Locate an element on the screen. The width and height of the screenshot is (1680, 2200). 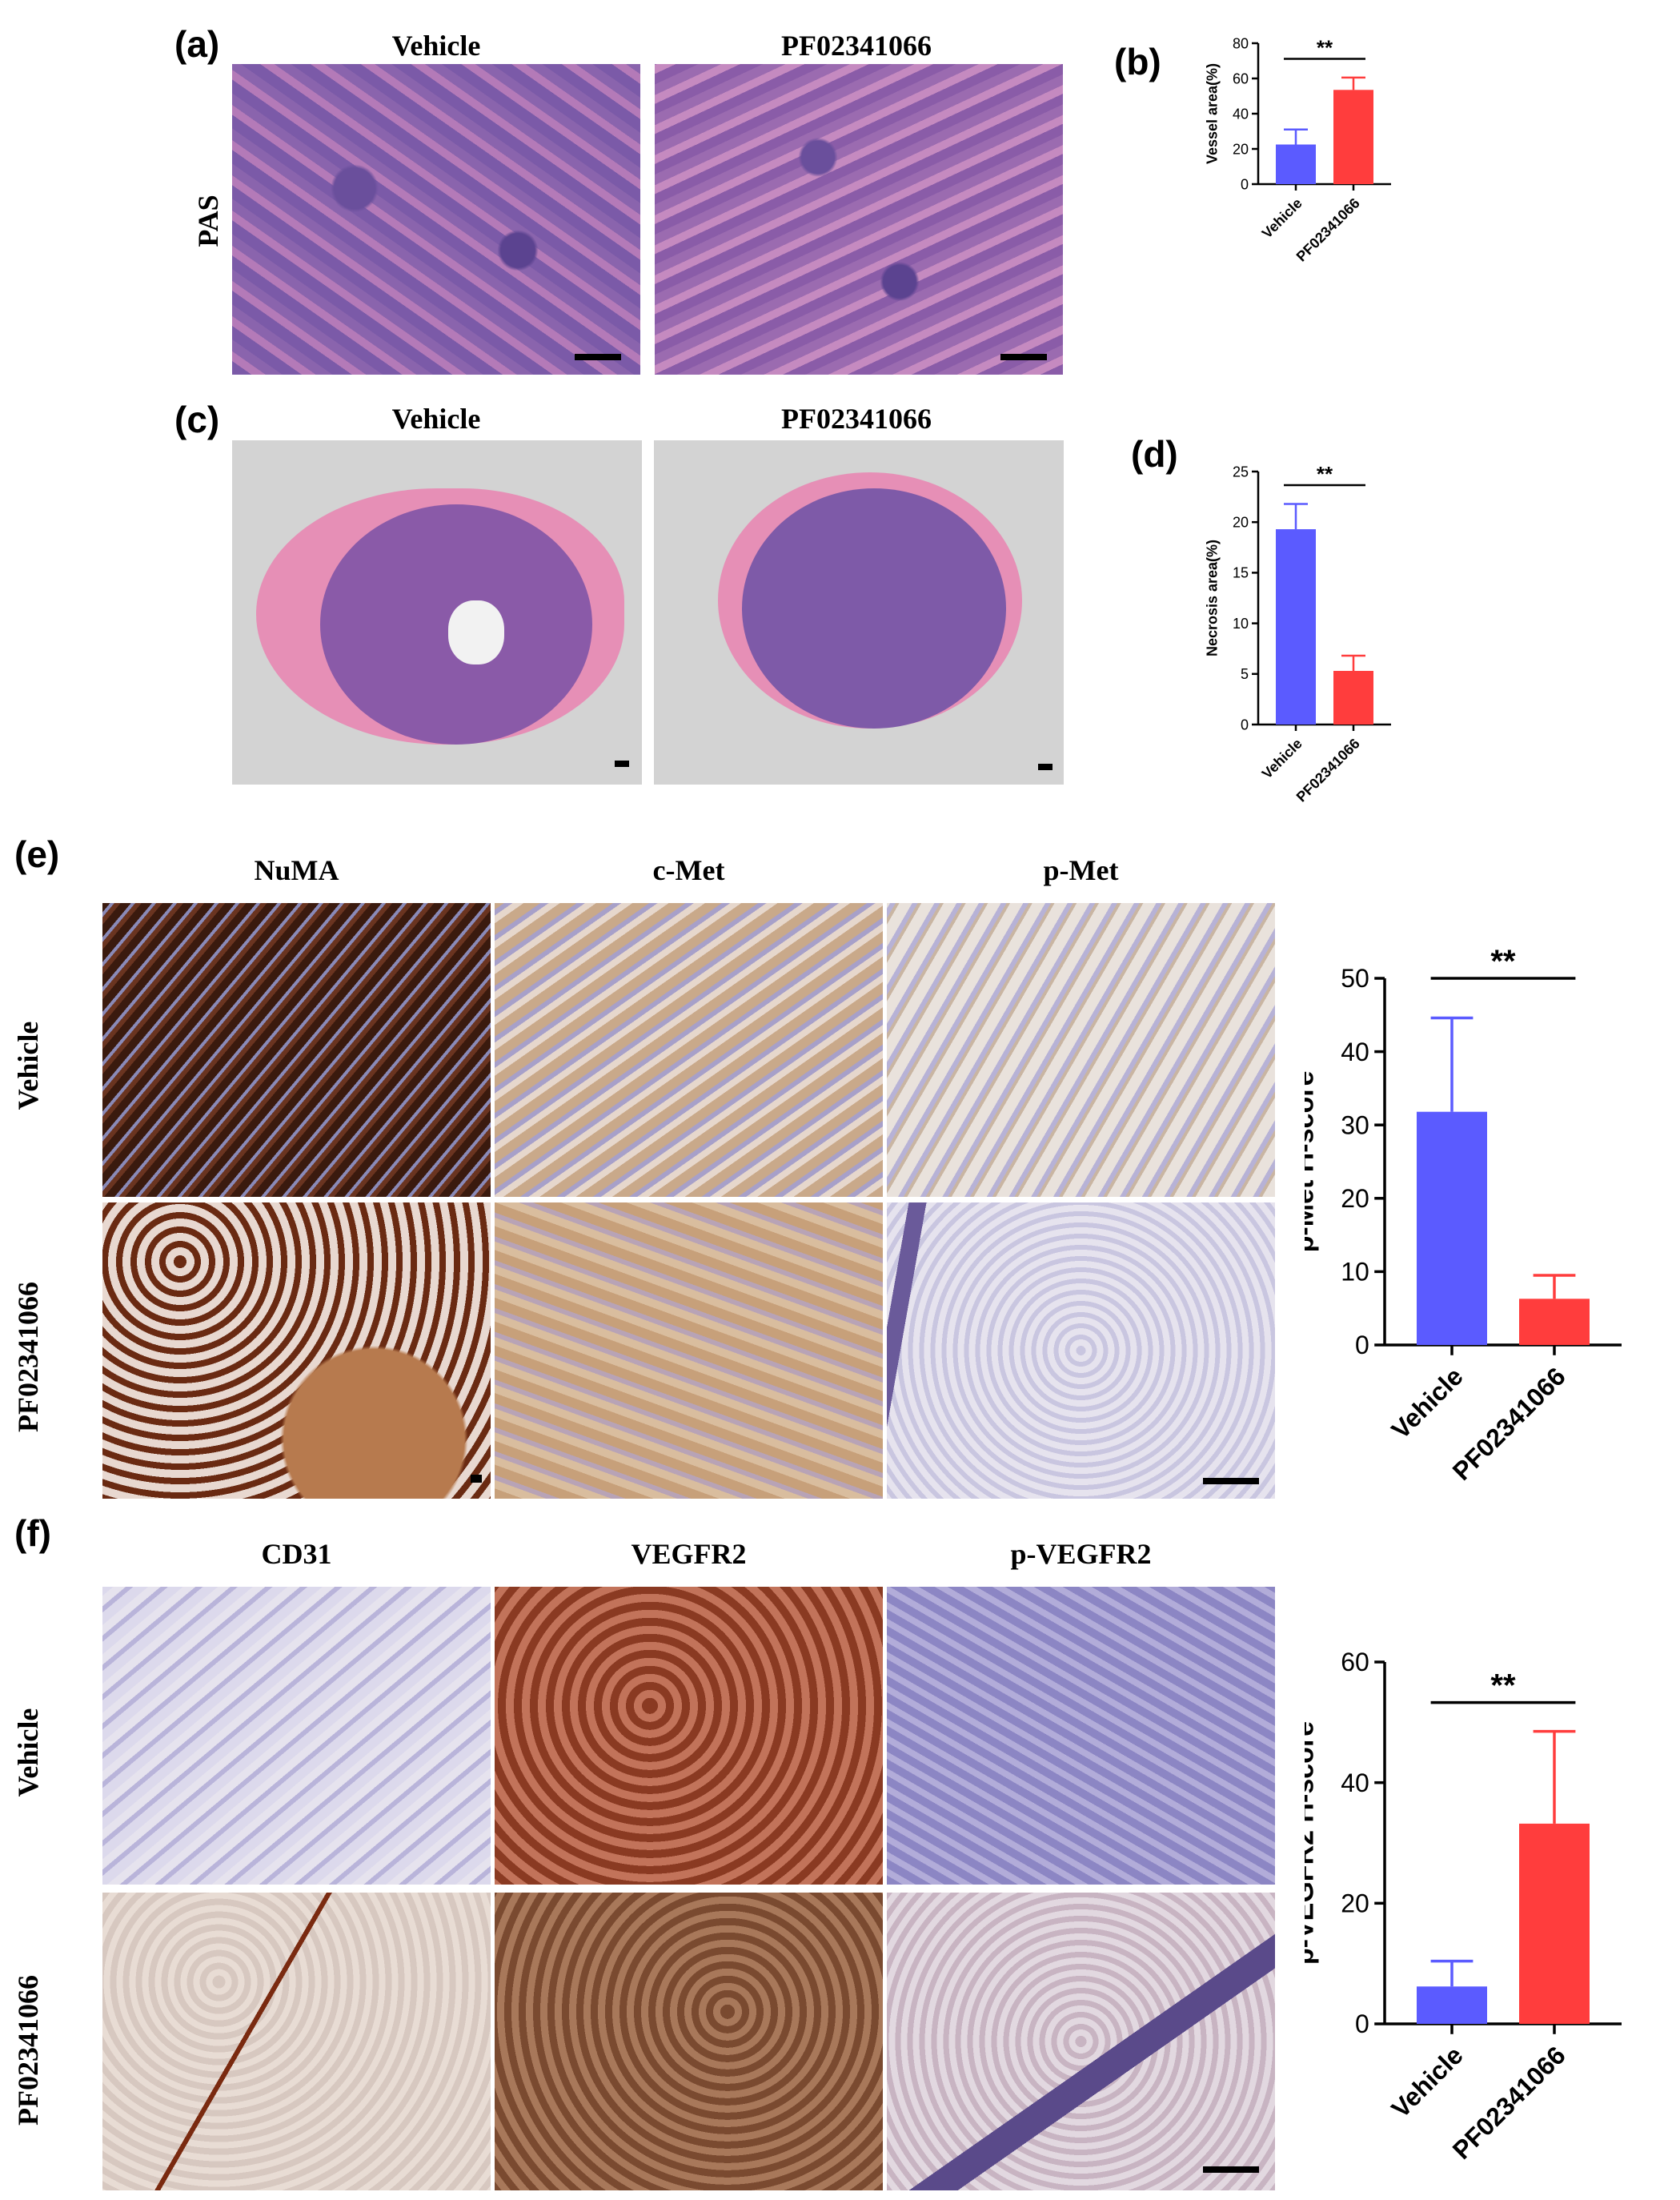
tumor-core-treated is located at coordinates (874, 608).